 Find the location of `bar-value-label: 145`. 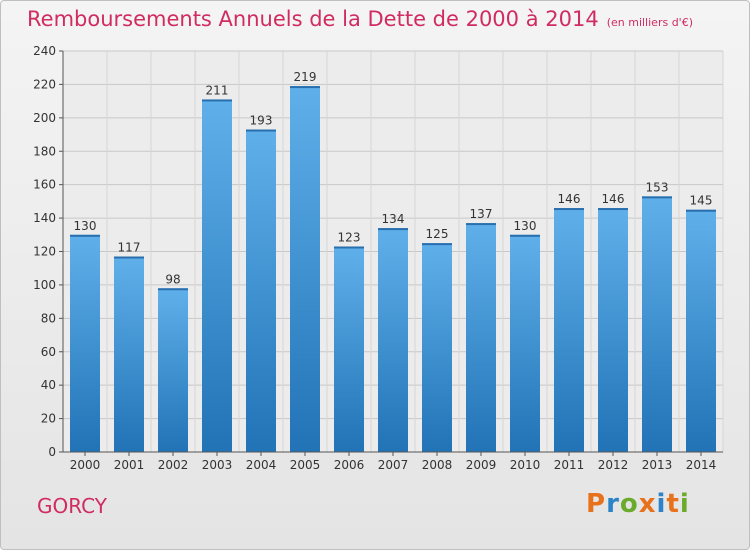

bar-value-label: 145 is located at coordinates (701, 201).